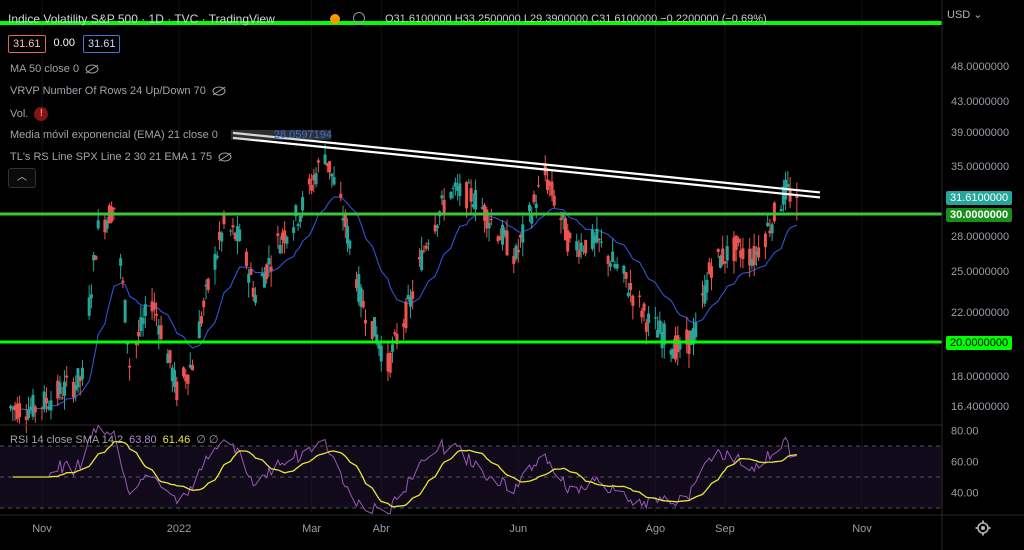 The width and height of the screenshot is (1024, 550). What do you see at coordinates (980, 237) in the screenshot?
I see `y-tick-label: 28.0000000` at bounding box center [980, 237].